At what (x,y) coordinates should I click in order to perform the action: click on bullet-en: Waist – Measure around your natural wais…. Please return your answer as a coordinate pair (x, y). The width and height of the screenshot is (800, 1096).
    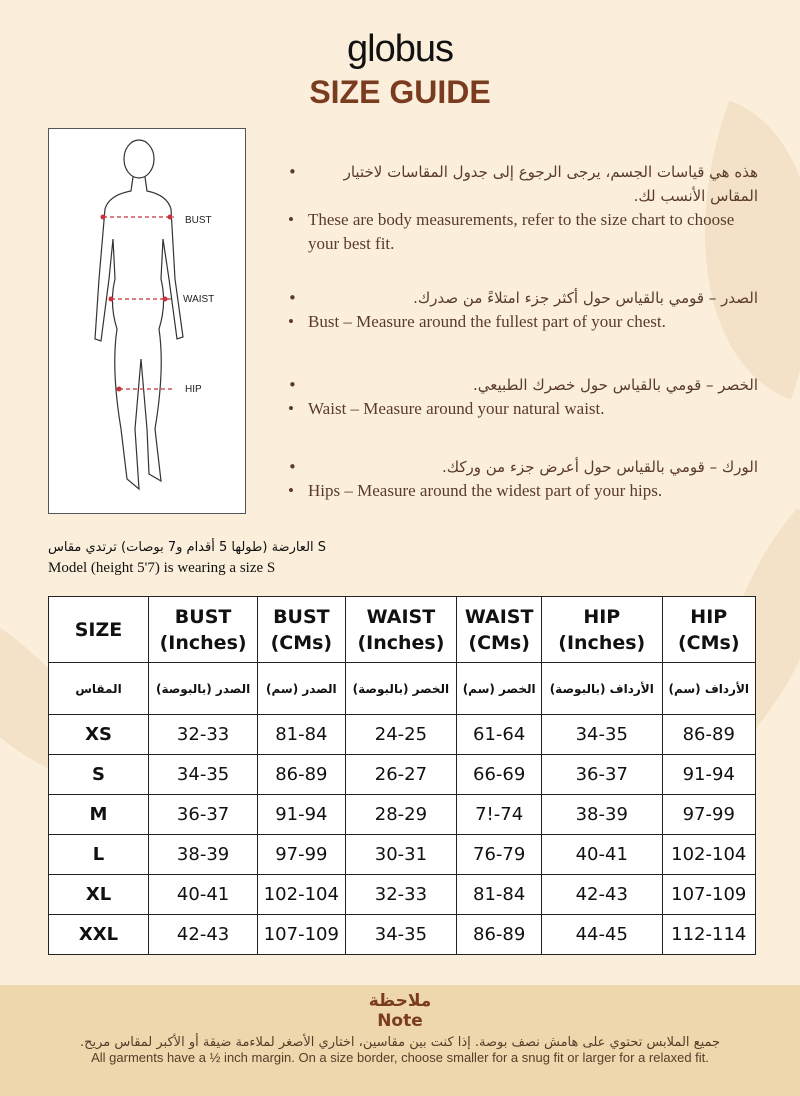
    Looking at the image, I should click on (523, 409).